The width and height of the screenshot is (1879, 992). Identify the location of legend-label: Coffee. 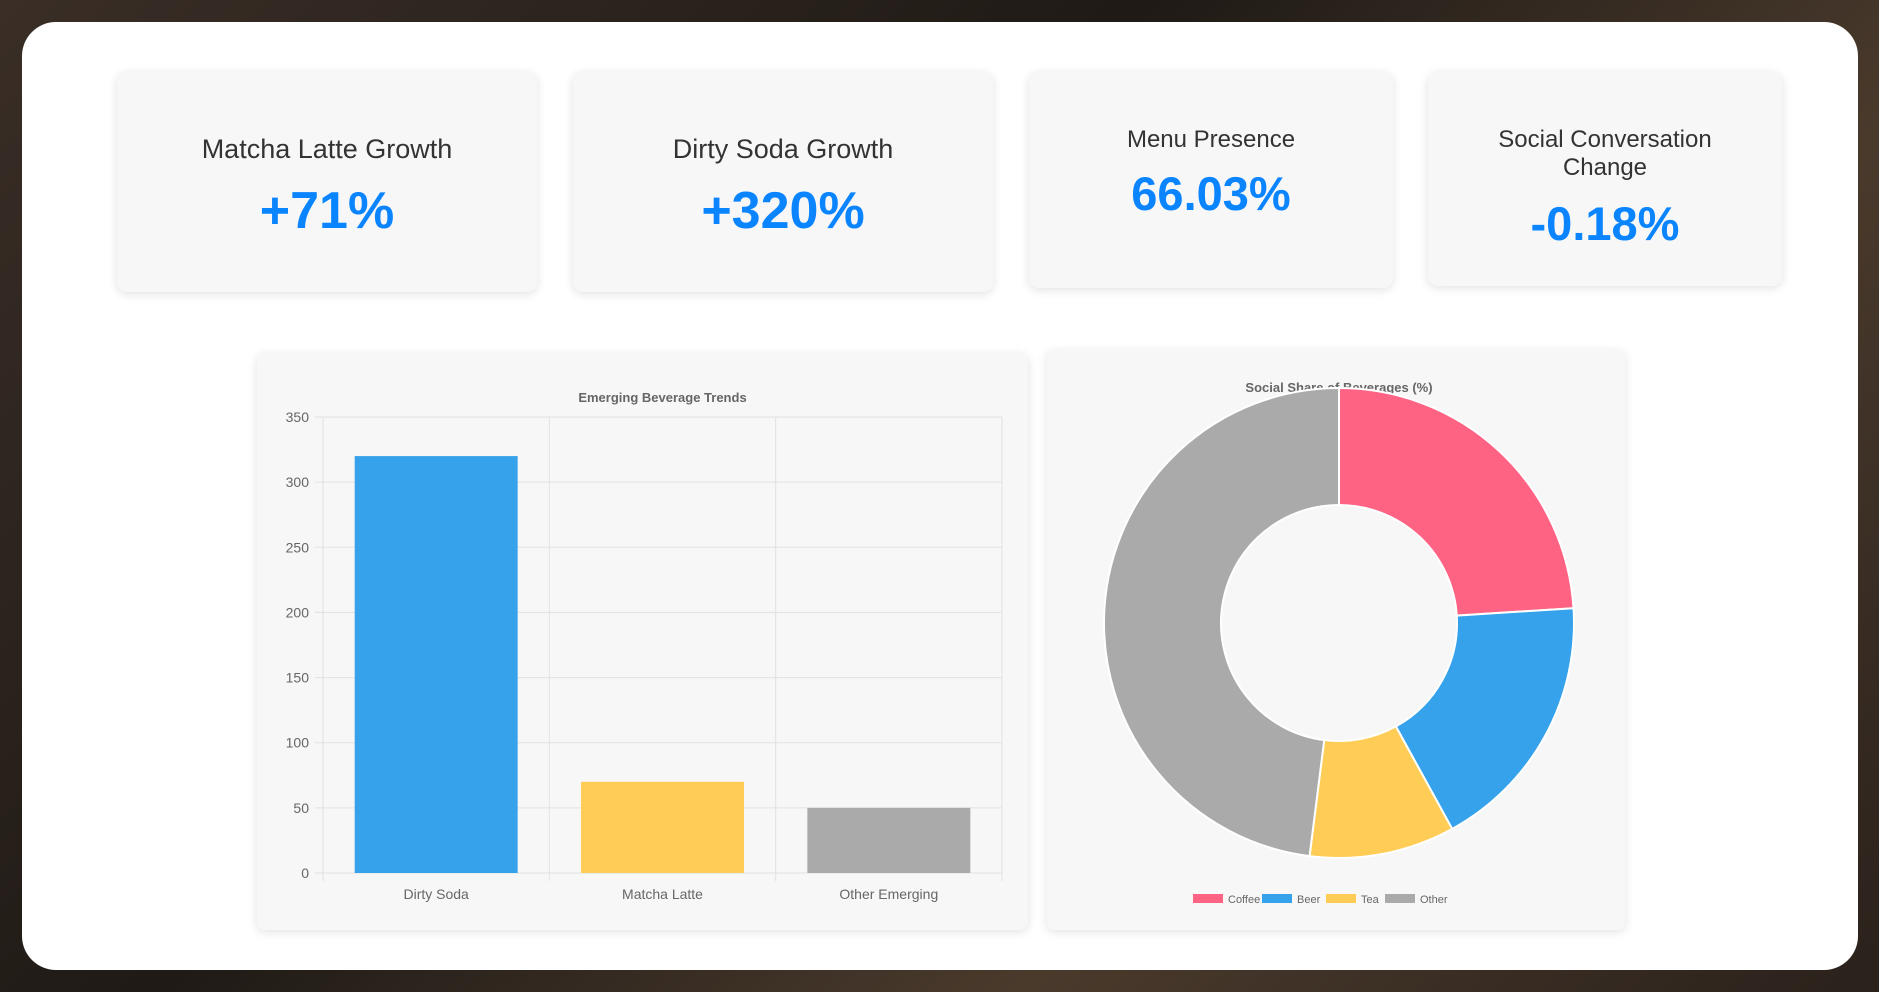
(1244, 900).